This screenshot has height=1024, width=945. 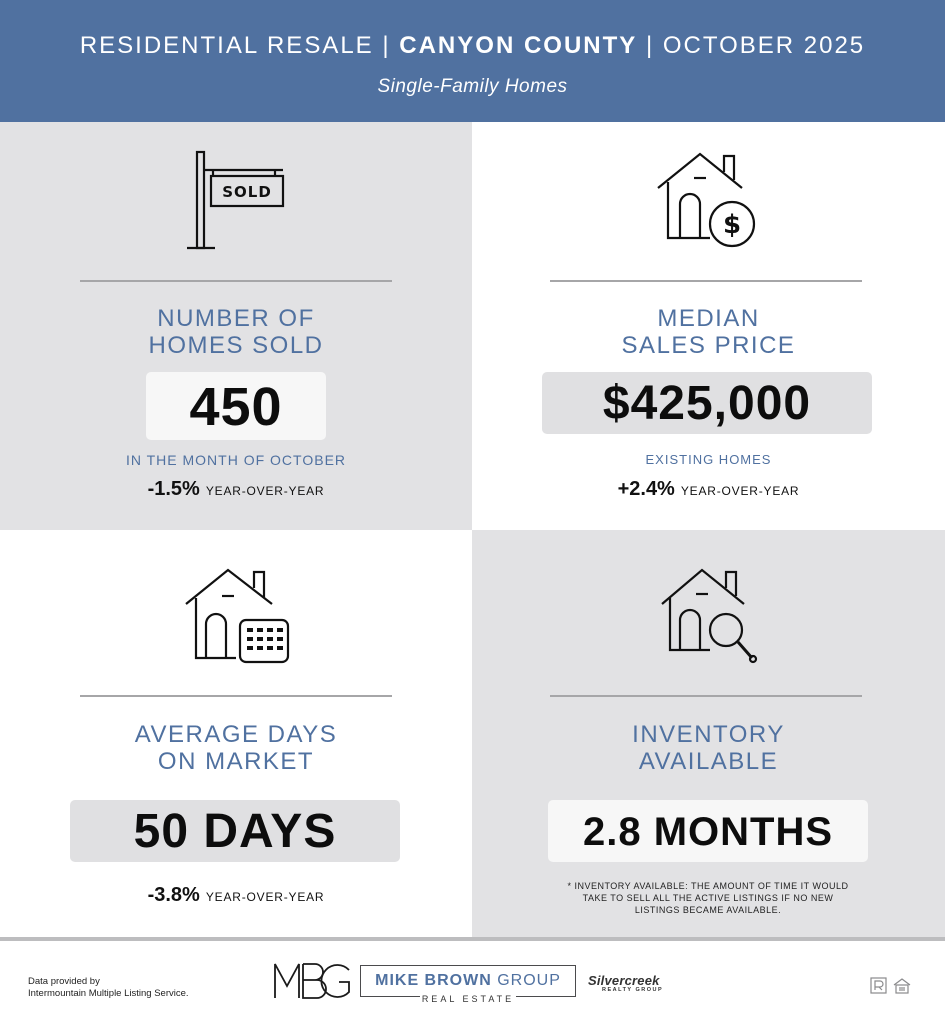 I want to click on mbg-name: MIKE BROWN GROUP, so click(x=468, y=981).